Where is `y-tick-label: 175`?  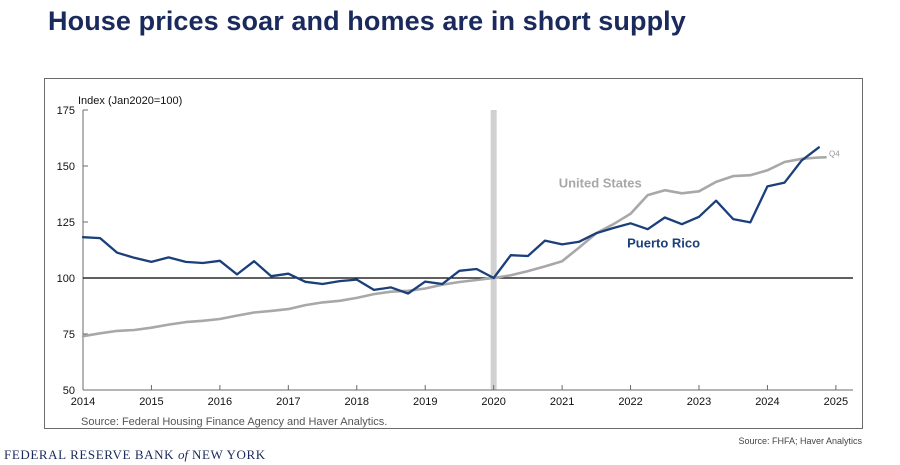
y-tick-label: 175 is located at coordinates (66, 111).